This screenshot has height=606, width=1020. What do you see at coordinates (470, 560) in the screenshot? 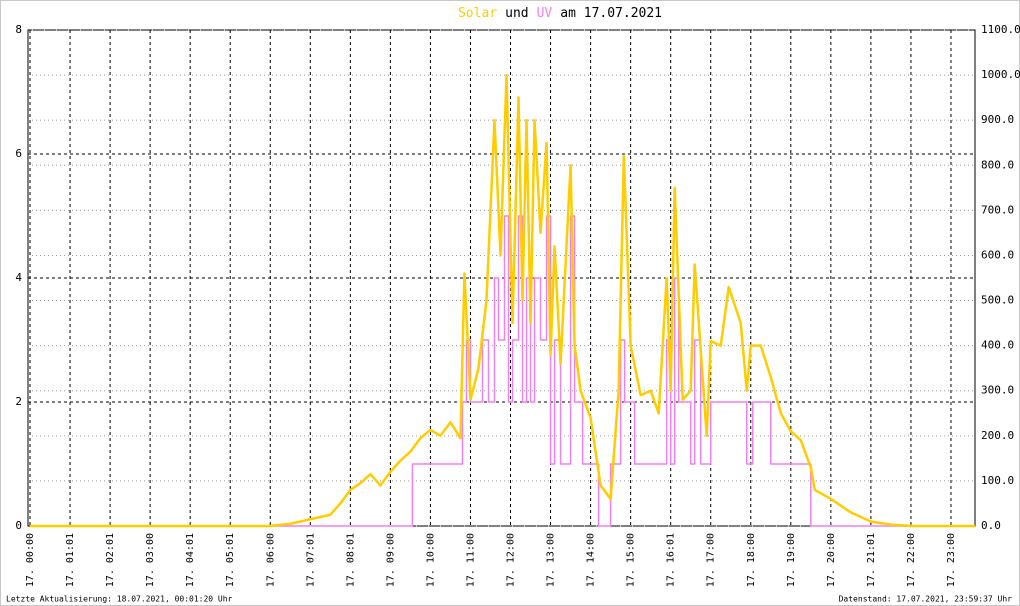
I see `x-tick-label: 17. 11:00` at bounding box center [470, 560].